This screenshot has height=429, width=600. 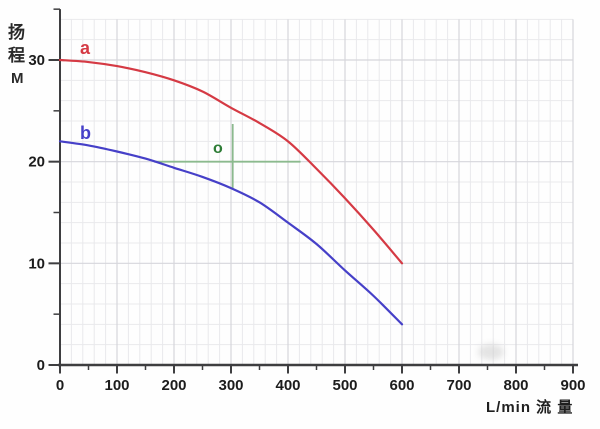 I want to click on x-tick-label: 200, so click(x=173, y=385).